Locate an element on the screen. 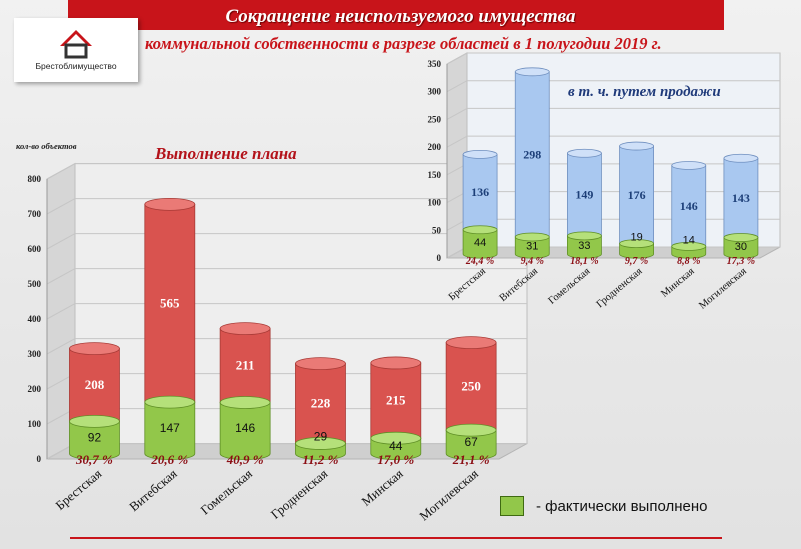 The height and width of the screenshot is (549, 801). y-tick-label: 0 is located at coordinates (439, 258).